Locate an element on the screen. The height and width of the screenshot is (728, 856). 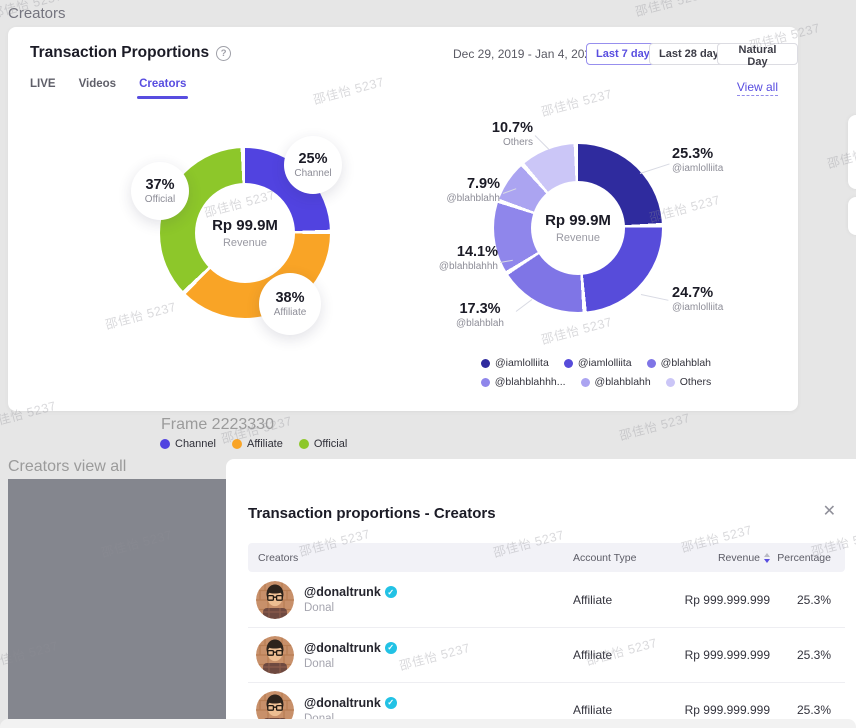
slice-name: @blahblahhh is located at coordinates (468, 266).